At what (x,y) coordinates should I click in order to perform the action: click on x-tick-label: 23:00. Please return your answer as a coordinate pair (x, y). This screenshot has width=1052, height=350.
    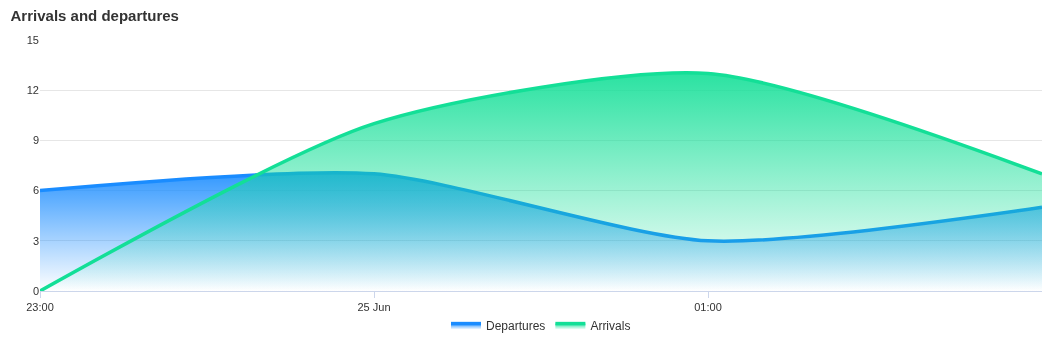
    Looking at the image, I should click on (40, 307).